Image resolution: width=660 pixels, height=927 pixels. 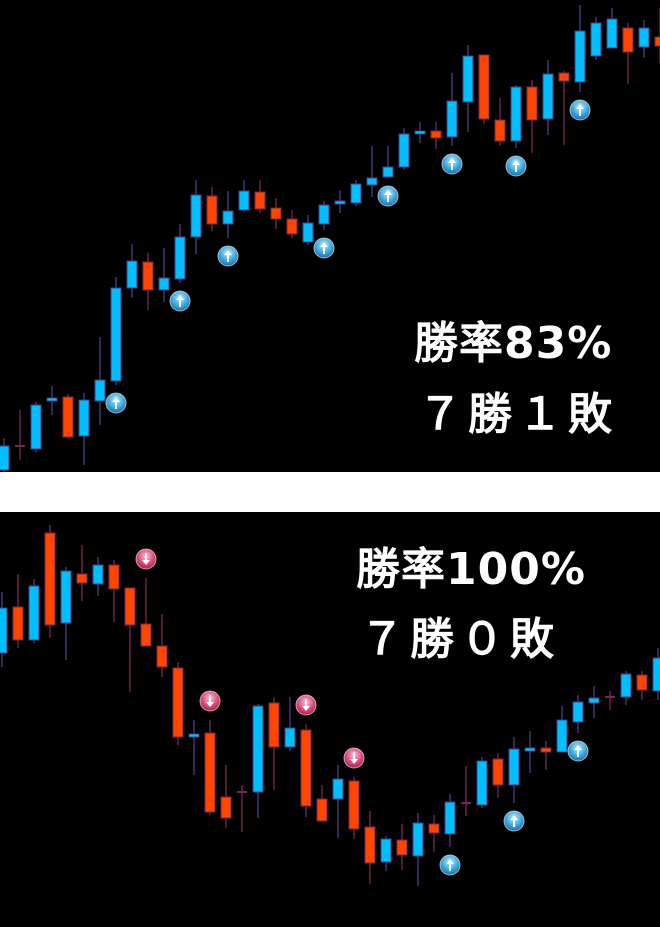 What do you see at coordinates (471, 569) in the screenshot?
I see `bottom-win-rate: 勝率100%` at bounding box center [471, 569].